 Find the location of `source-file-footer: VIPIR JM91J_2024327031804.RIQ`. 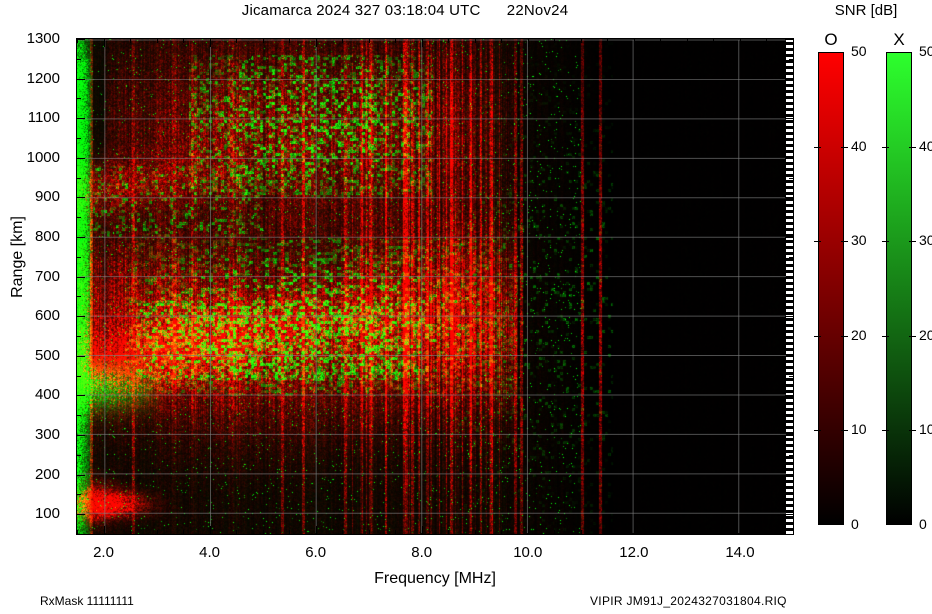

source-file-footer: VIPIR JM91J_2024327031804.RIQ is located at coordinates (688, 601).